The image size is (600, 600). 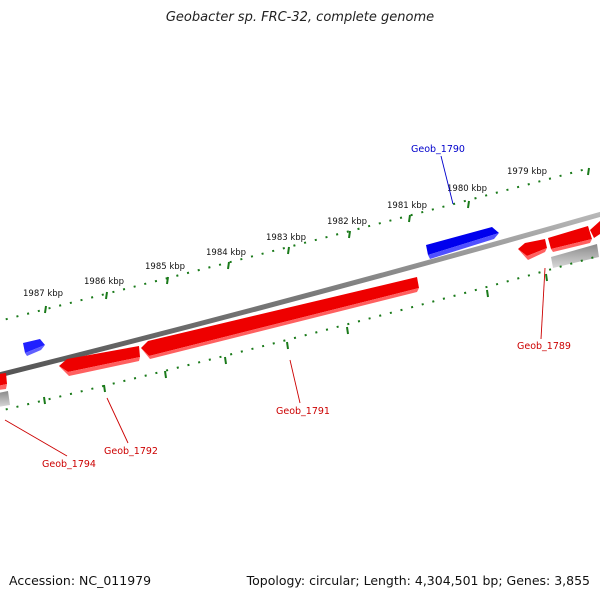 What do you see at coordinates (286, 238) in the screenshot?
I see `tick-label-1983: 1983 kbp` at bounding box center [286, 238].